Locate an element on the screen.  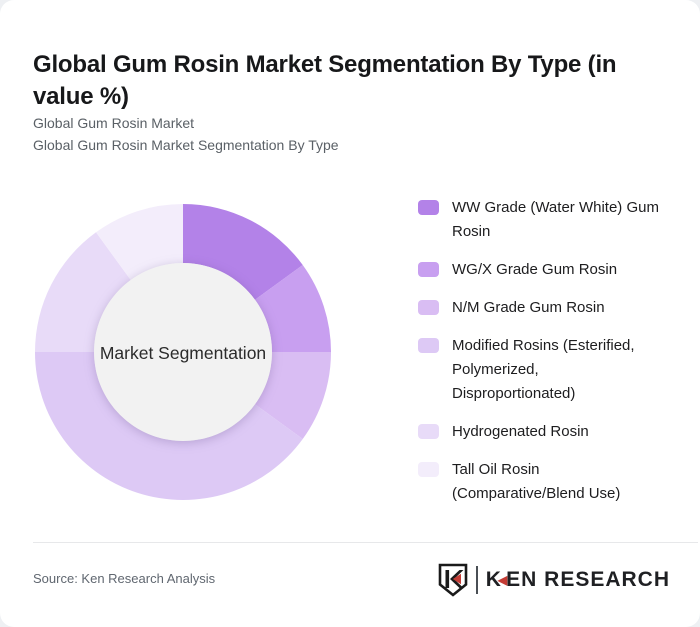
legend-item: WW Grade (Water White) Gum Rosin is located at coordinates (546, 220).